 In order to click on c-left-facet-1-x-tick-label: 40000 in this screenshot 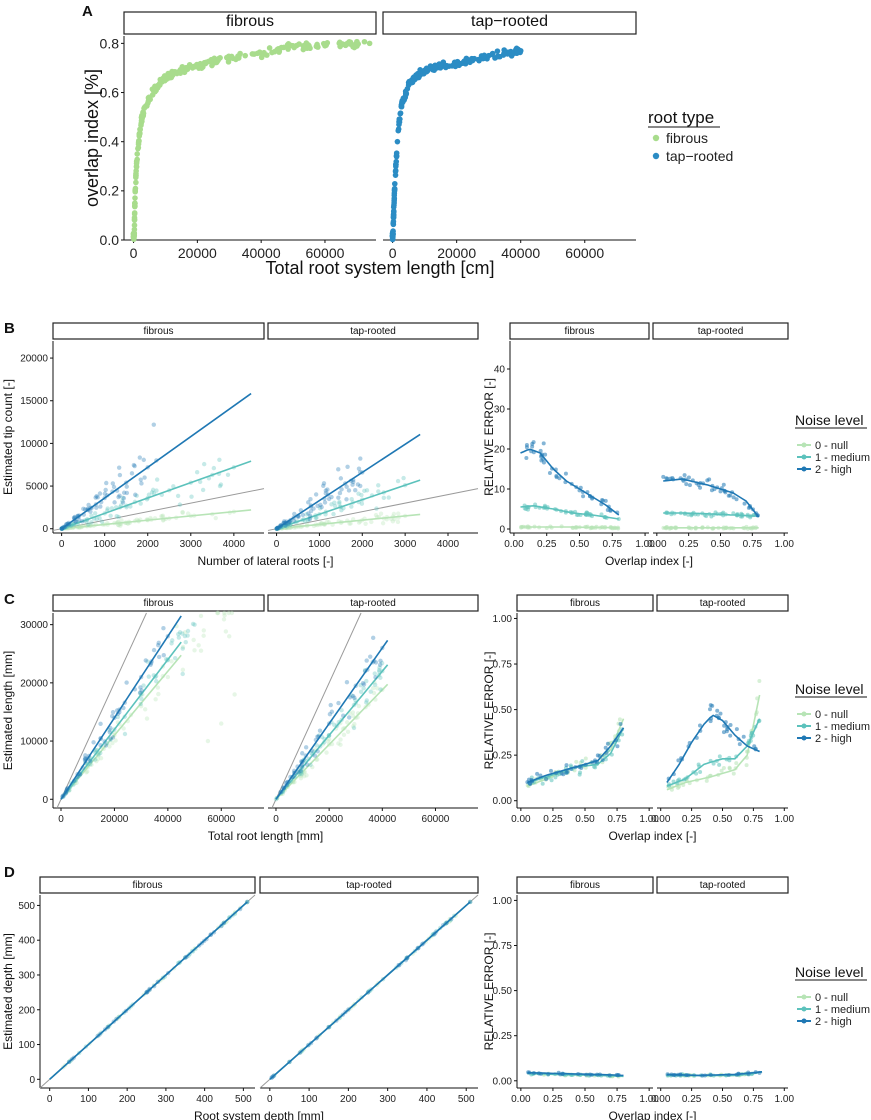, I will do `click(382, 819)`.